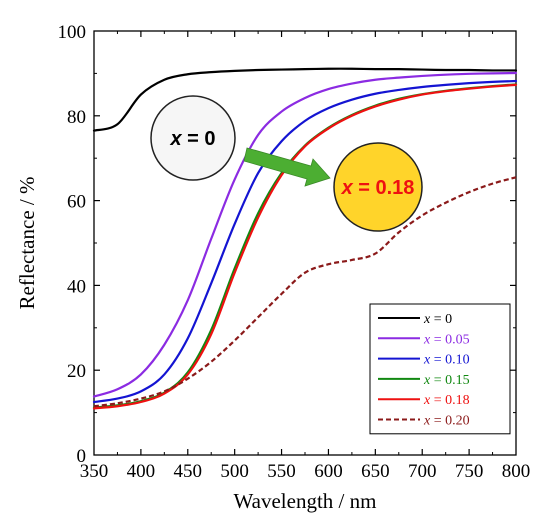 The image size is (550, 530). I want to click on x-tick-label: 400, so click(141, 471).